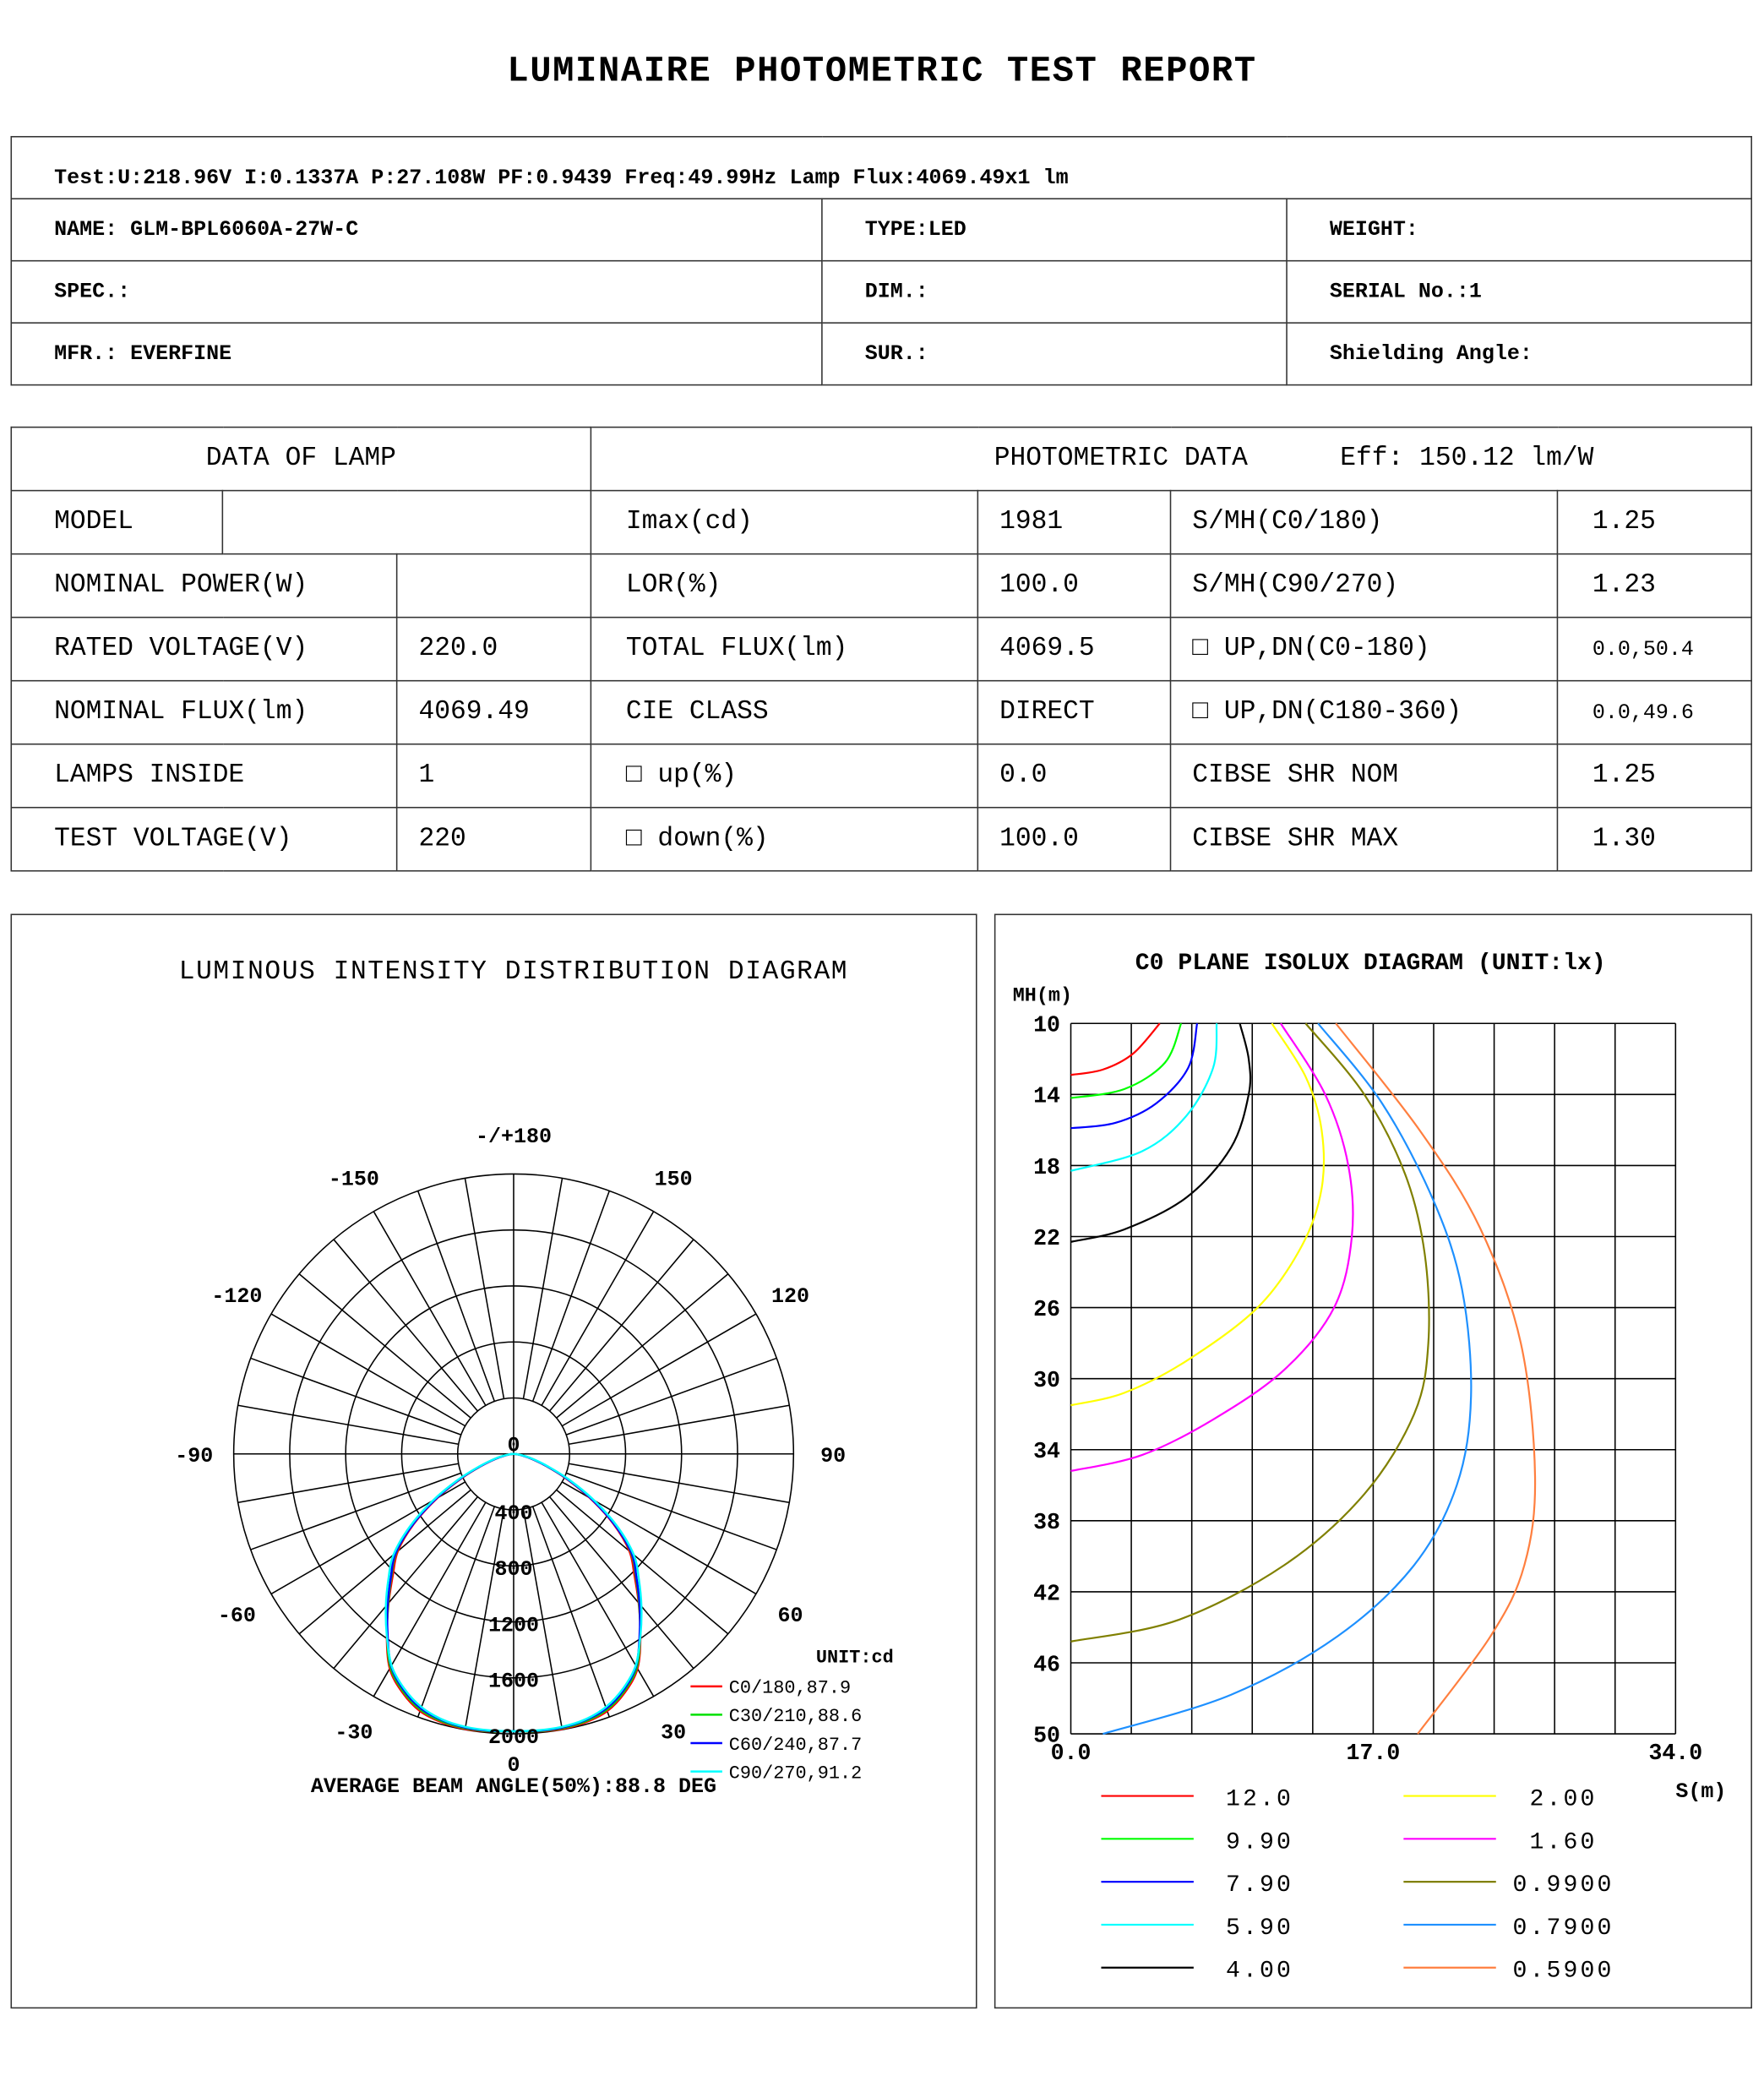 The image size is (1764, 2076). What do you see at coordinates (493, 712) in the screenshot?
I see `lamp-value: 4069.49` at bounding box center [493, 712].